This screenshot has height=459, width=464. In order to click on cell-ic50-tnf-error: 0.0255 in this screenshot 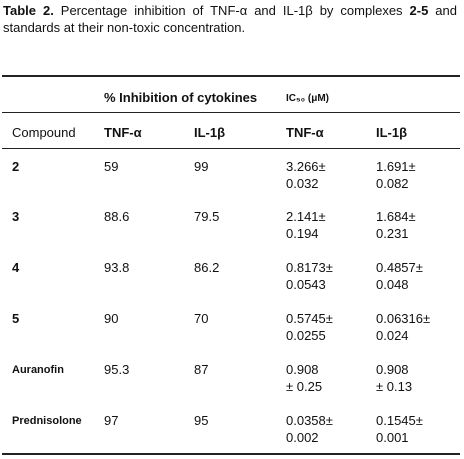, I will do `click(306, 335)`.